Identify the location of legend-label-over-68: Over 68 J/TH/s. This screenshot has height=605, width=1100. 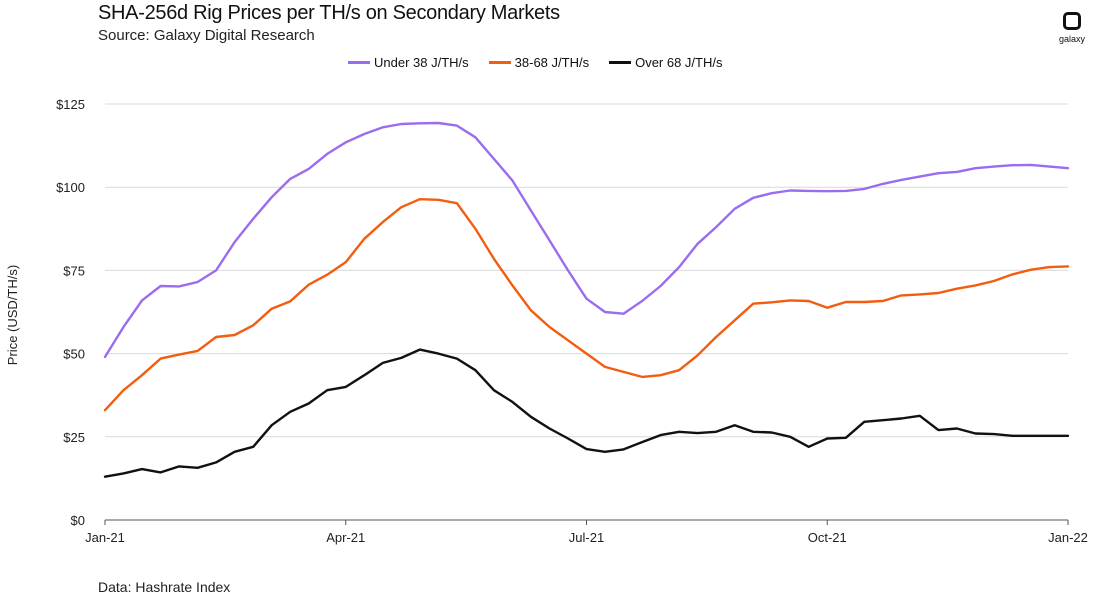
(679, 62).